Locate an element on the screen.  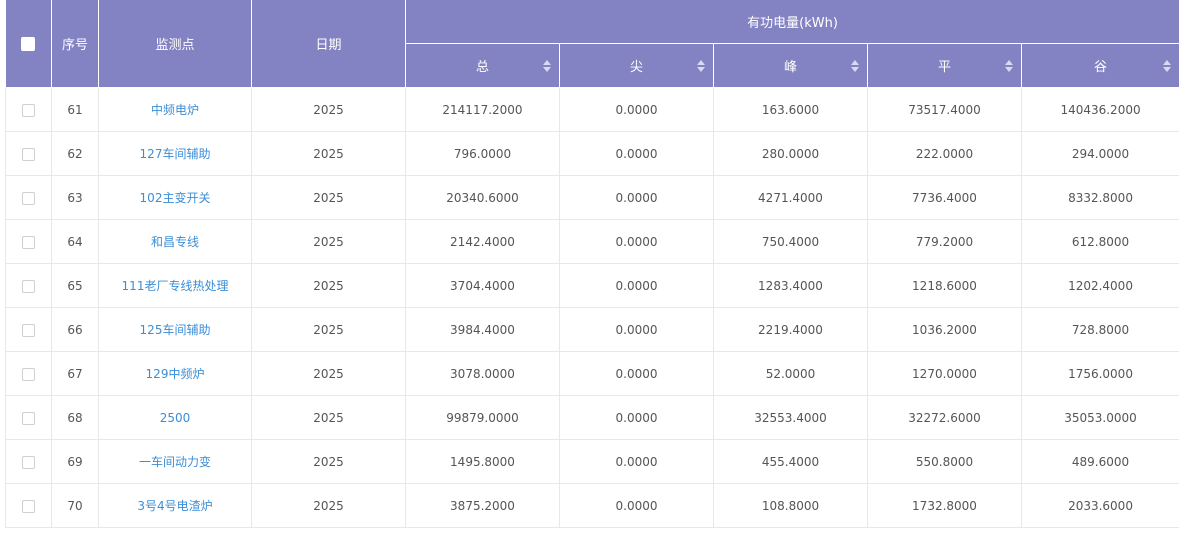
cell-monitor-point-link: 和昌专线 is located at coordinates (175, 241).